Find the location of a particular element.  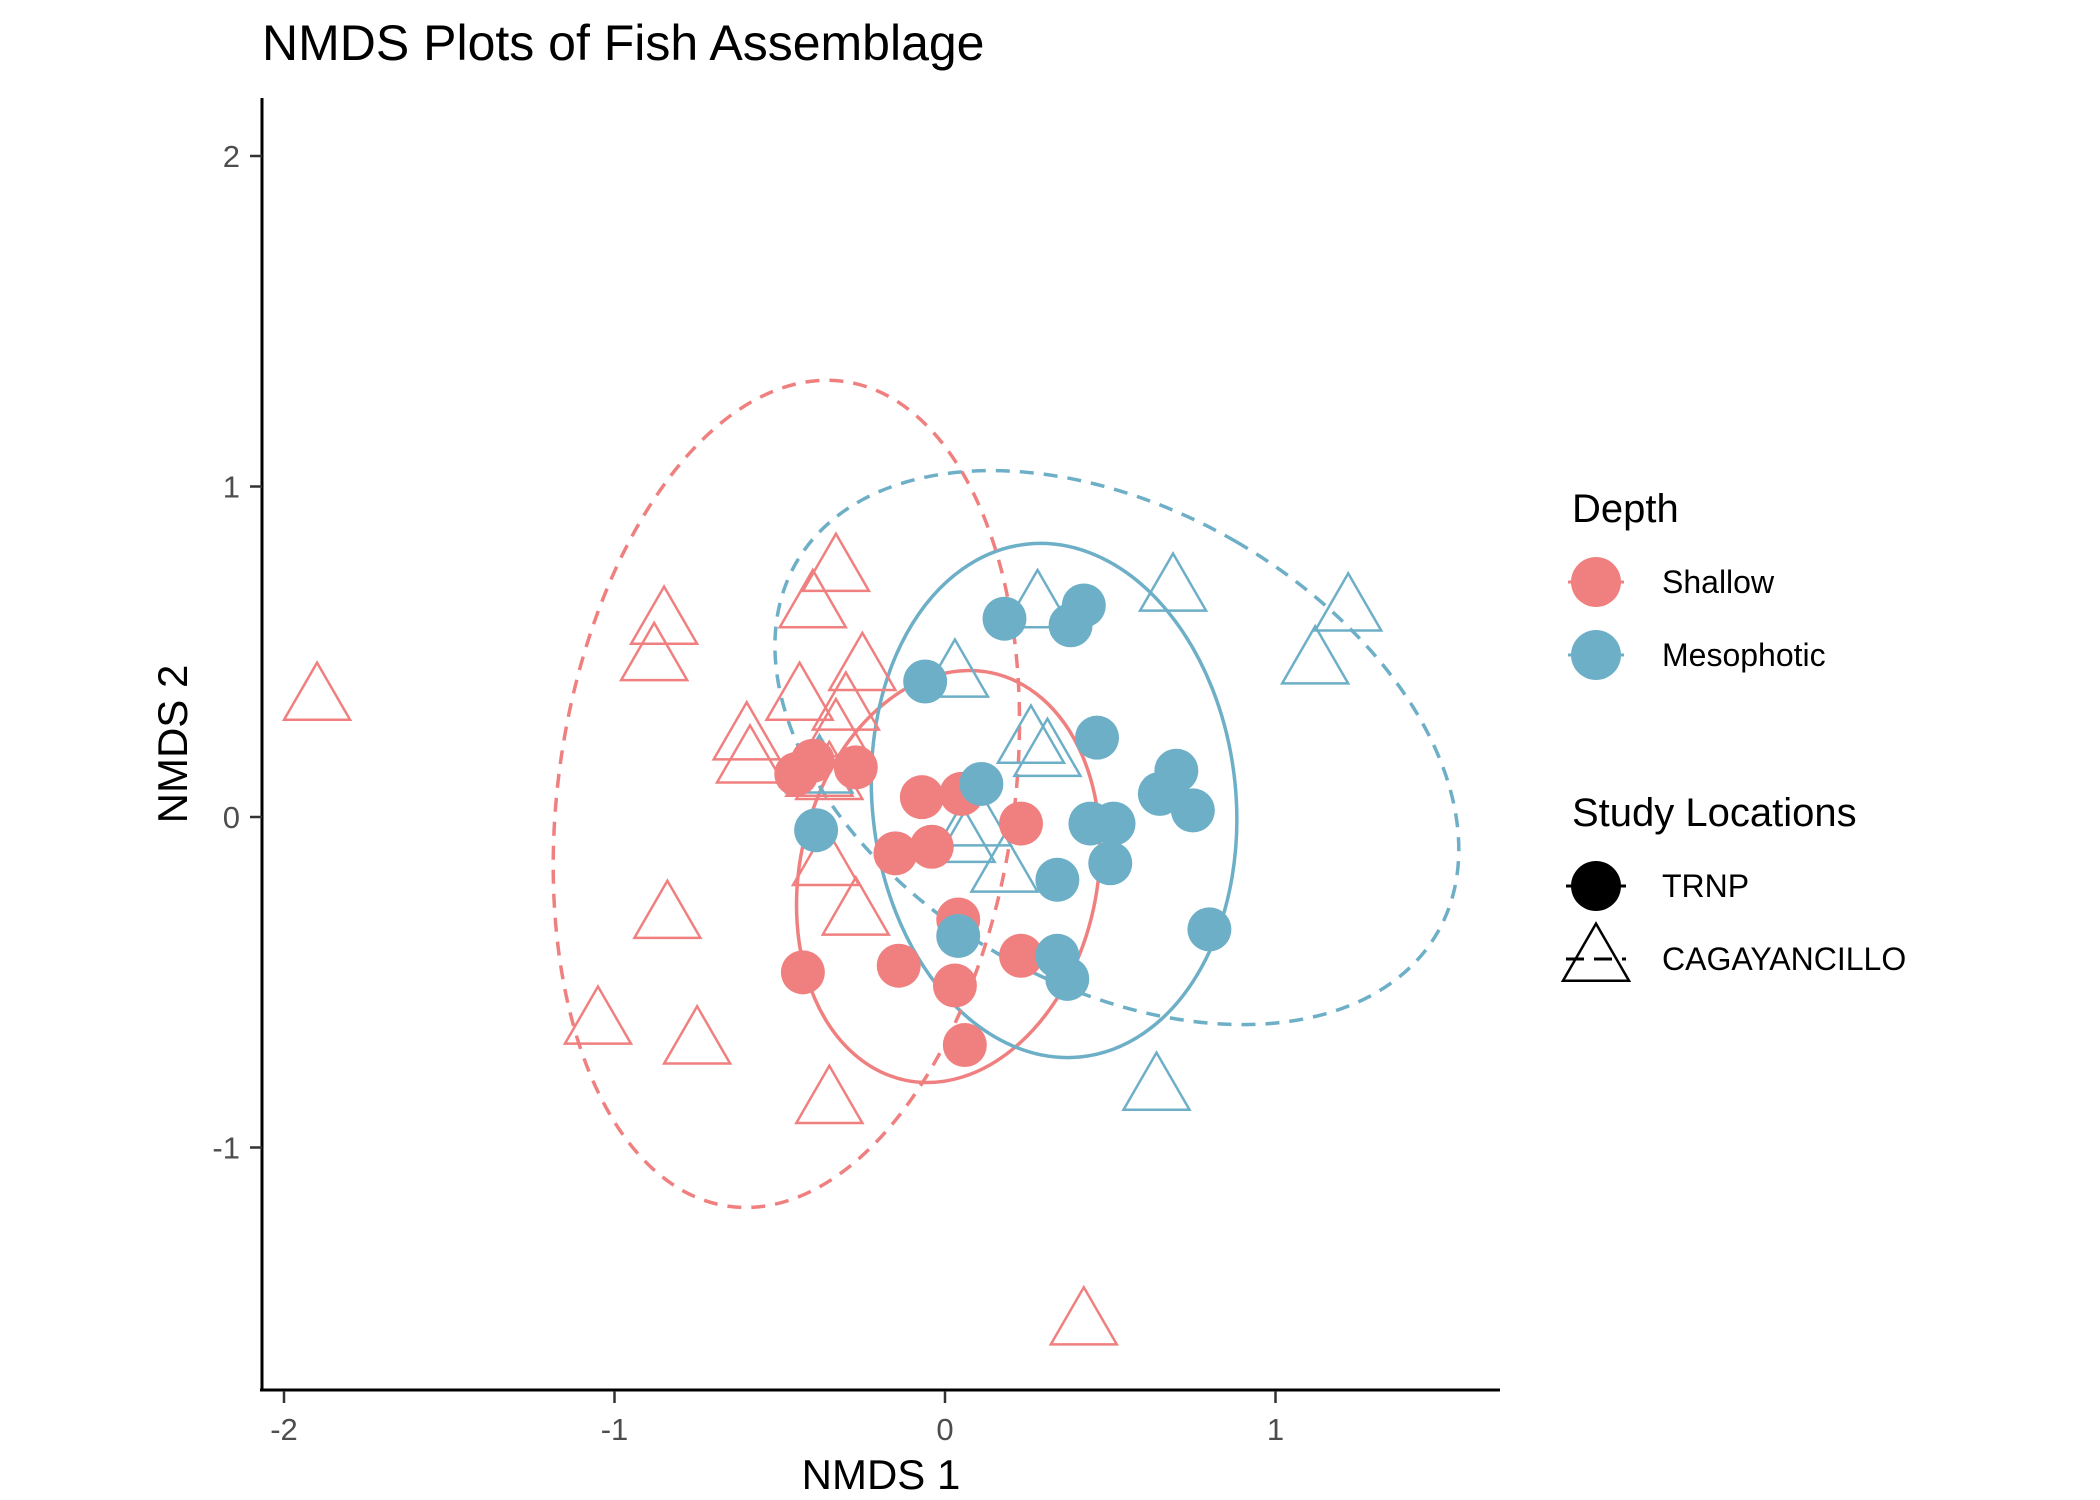

y-axis-ticks: -1 0 1 2 is located at coordinates (237, 652).